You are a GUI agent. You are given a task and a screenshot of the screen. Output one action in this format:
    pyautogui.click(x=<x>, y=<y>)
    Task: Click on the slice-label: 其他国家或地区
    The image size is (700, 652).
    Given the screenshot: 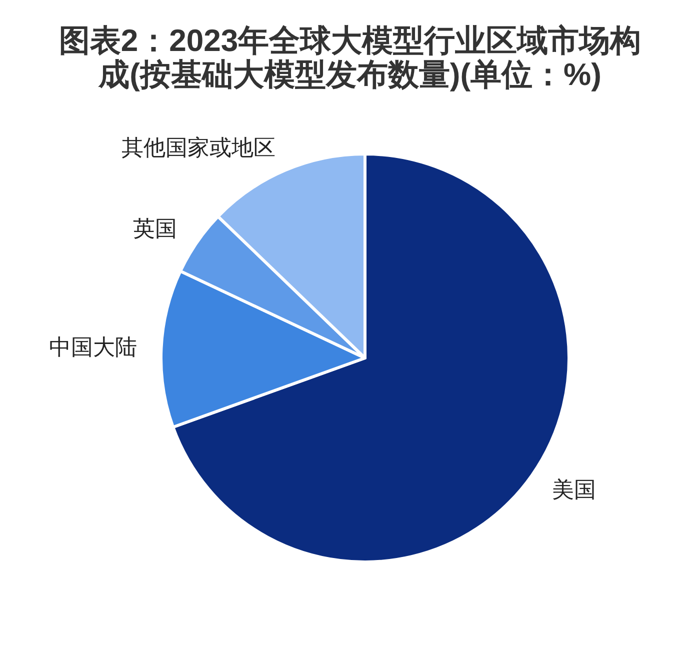 What is the action you would take?
    pyautogui.click(x=199, y=147)
    